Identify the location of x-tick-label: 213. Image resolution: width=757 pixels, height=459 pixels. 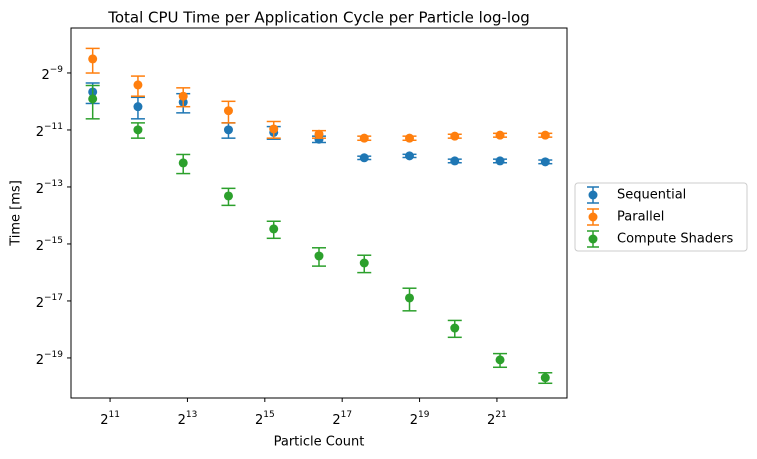
(188, 419).